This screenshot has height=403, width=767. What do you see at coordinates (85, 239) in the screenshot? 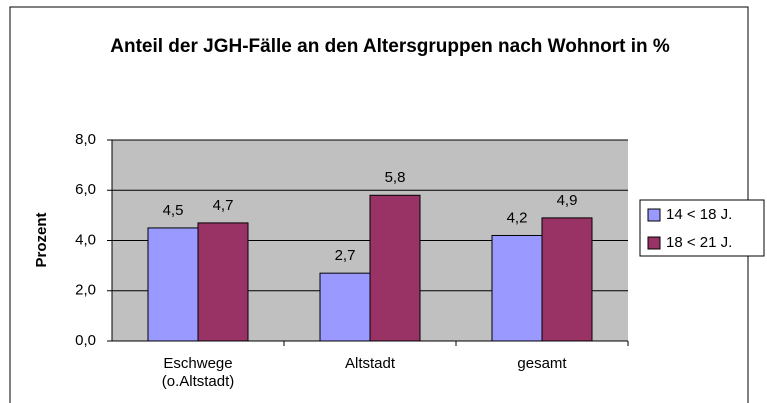
I see `y-tick-label: 4,0` at bounding box center [85, 239].